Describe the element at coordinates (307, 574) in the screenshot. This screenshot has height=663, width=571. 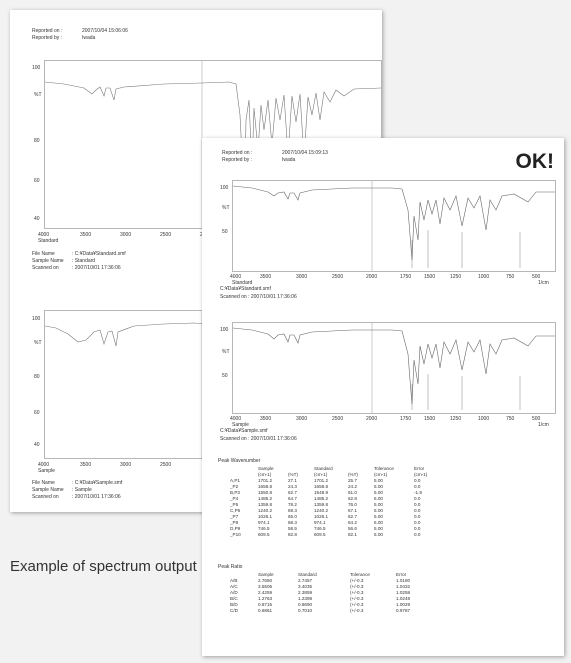
I see `table-cell: Standard` at that location.